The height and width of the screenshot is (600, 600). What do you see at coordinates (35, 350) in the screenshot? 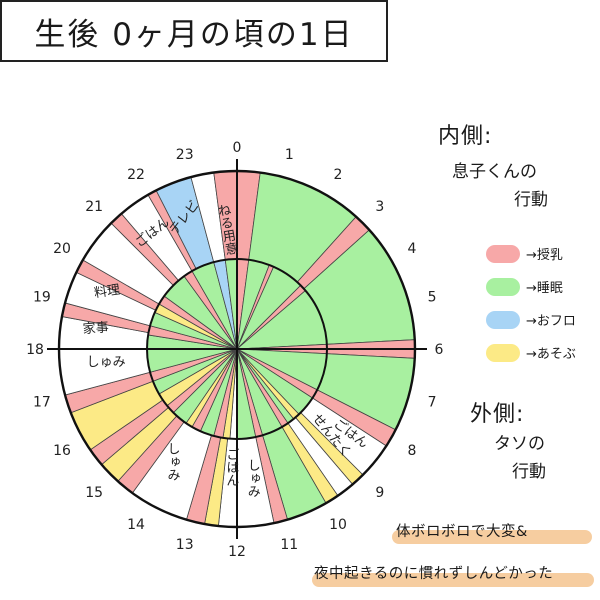
I see `hour-label-18: 18` at bounding box center [35, 350].